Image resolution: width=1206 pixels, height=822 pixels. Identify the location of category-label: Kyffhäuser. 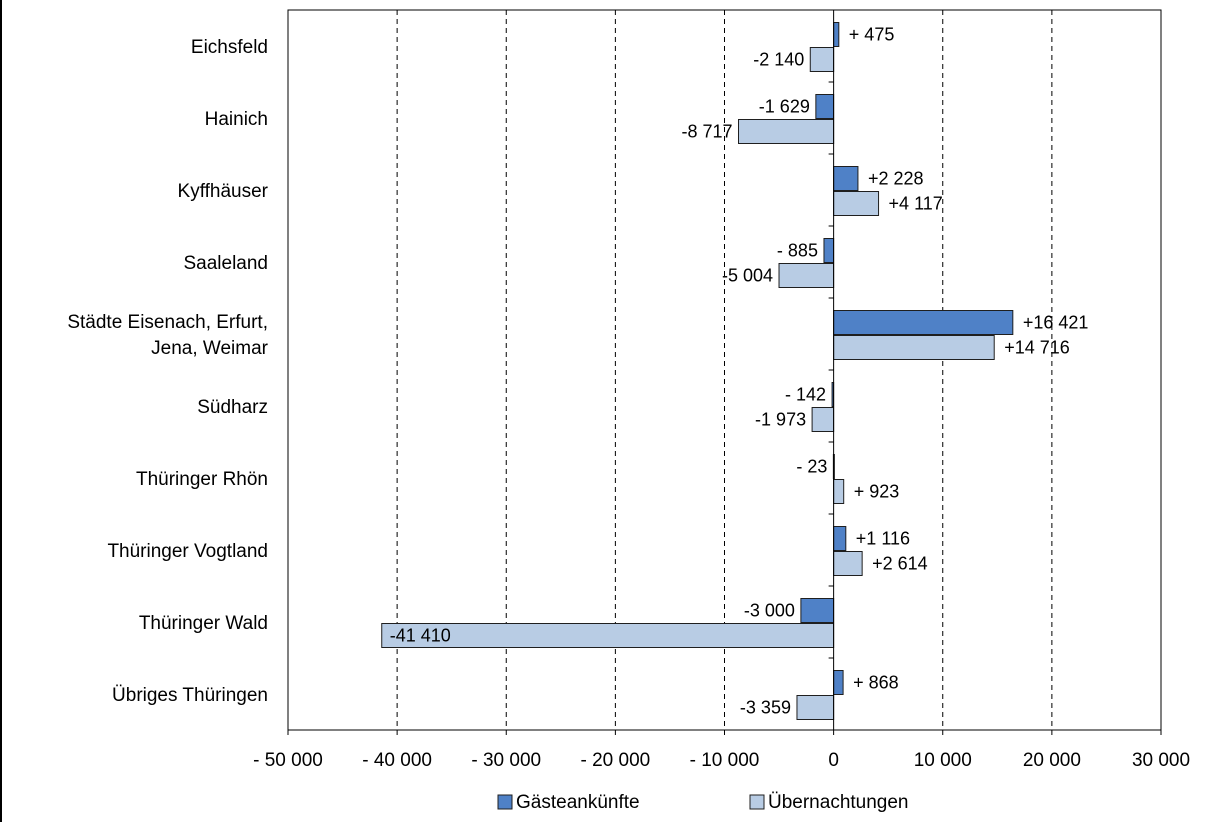
(223, 191).